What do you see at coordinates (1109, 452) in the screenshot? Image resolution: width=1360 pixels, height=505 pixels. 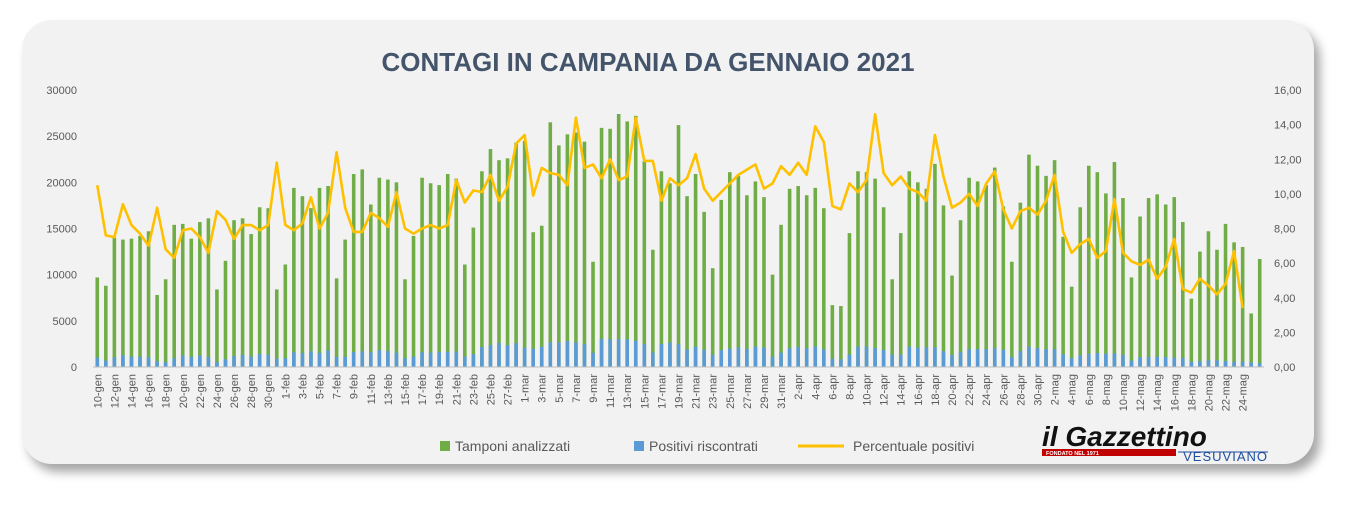 I see `logo-red-bar` at bounding box center [1109, 452].